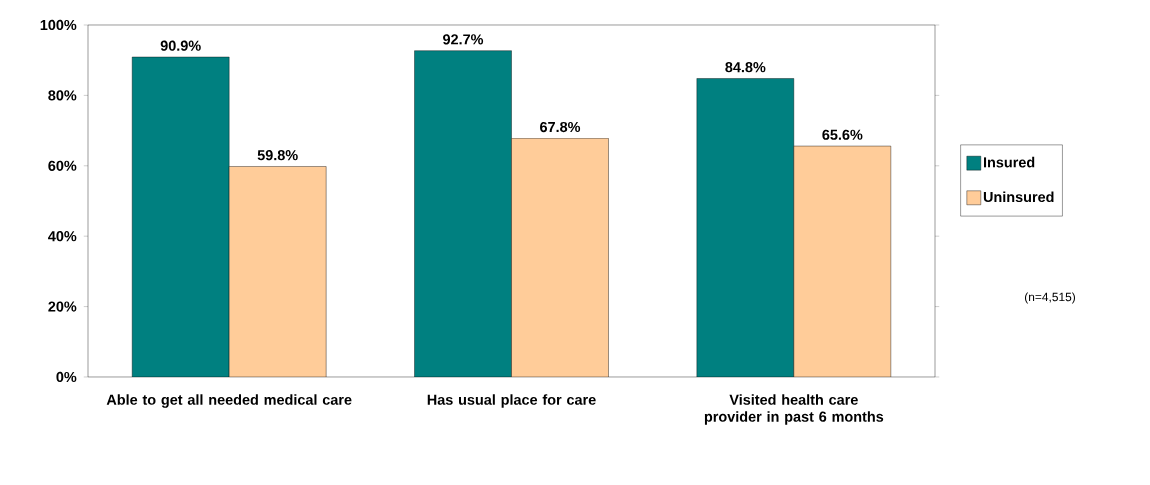  I want to click on data-label: 65.6%, so click(842, 134).